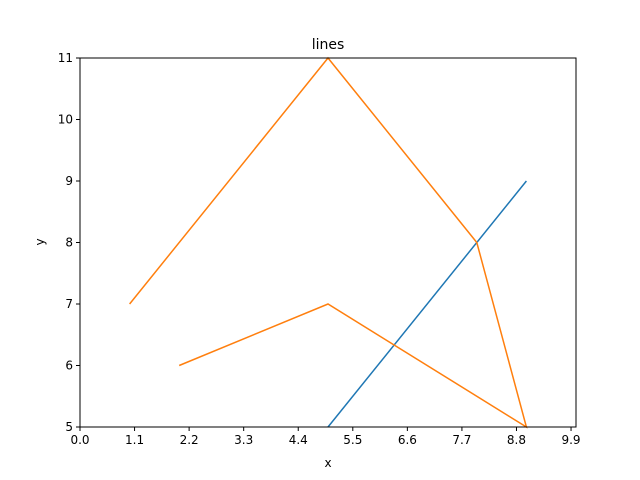 This screenshot has width=640, height=480. Describe the element at coordinates (79, 440) in the screenshot. I see `x-tick-label: 0.0` at that location.